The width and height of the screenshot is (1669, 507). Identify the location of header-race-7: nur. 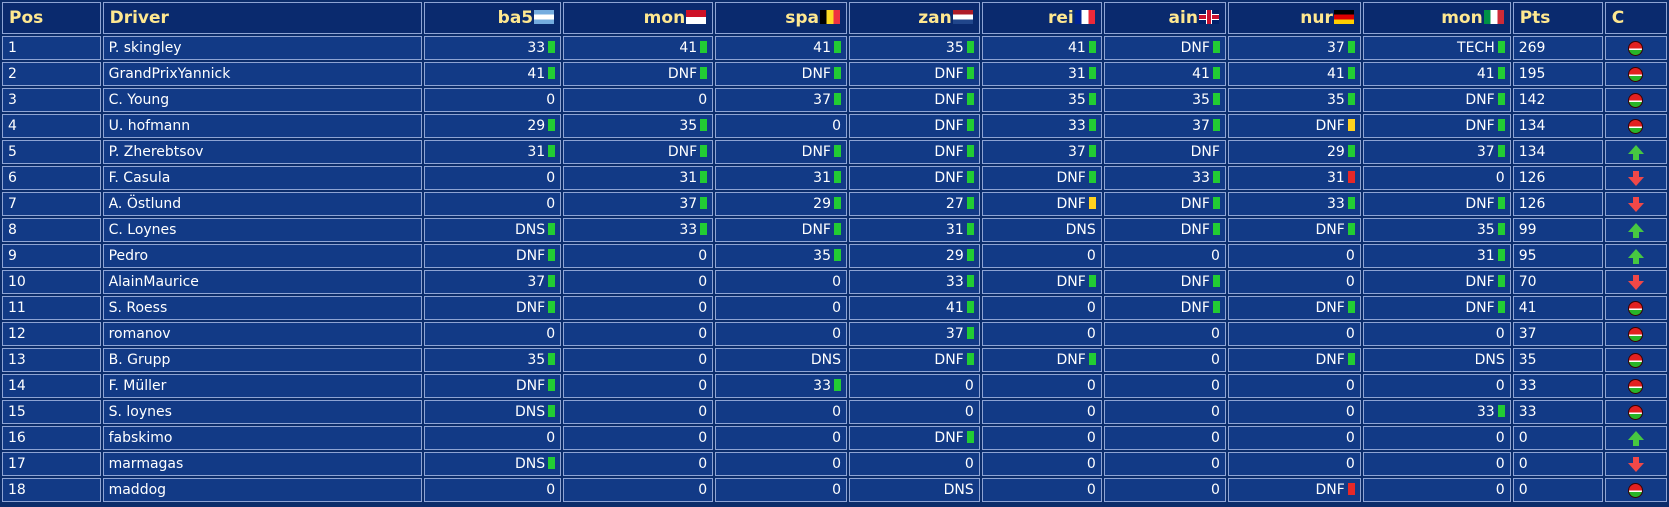
(1294, 18).